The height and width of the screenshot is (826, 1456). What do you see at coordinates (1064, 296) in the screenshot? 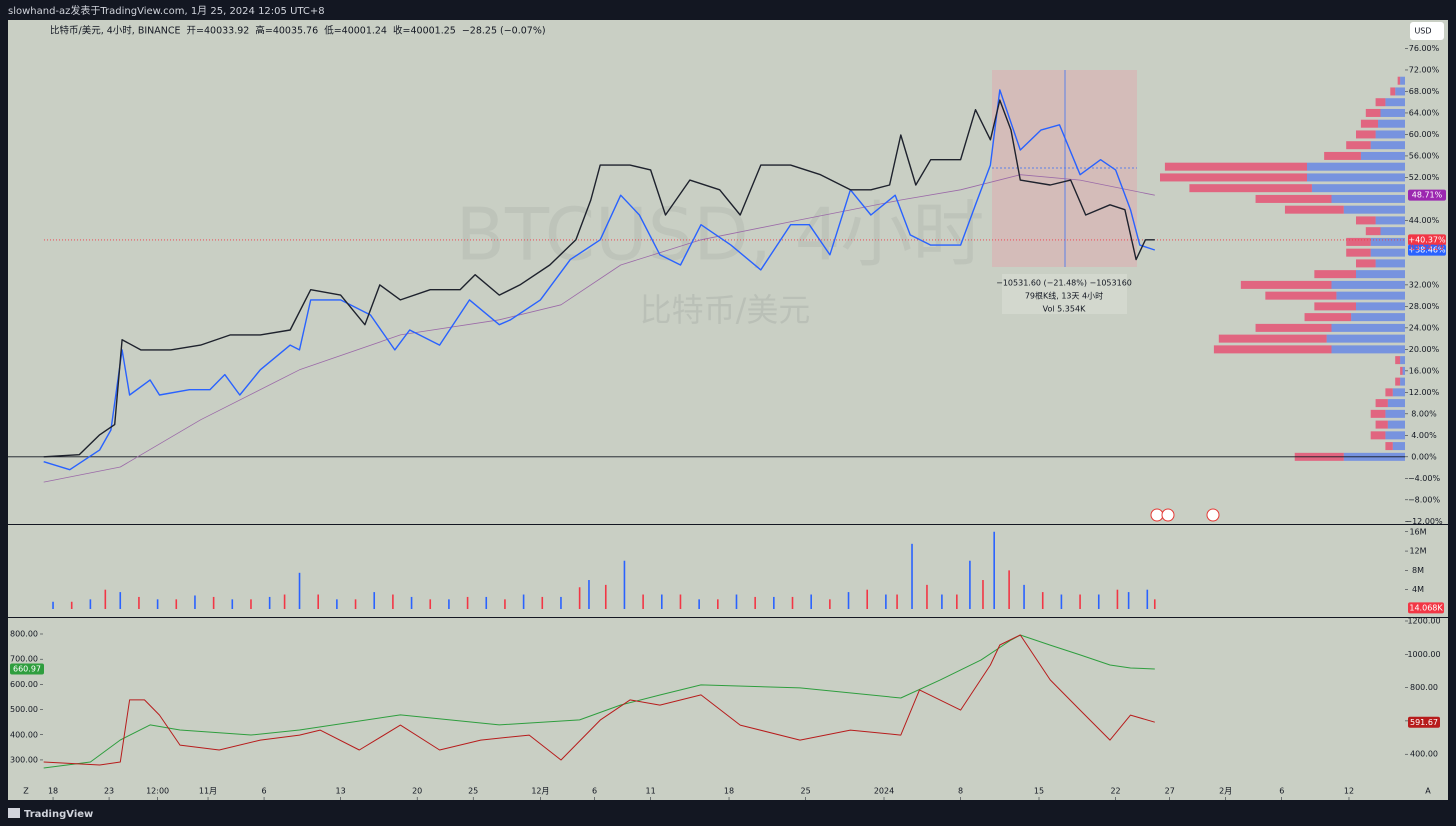
I see `measure-text: 79根K线, 13天 4小时` at bounding box center [1064, 296].